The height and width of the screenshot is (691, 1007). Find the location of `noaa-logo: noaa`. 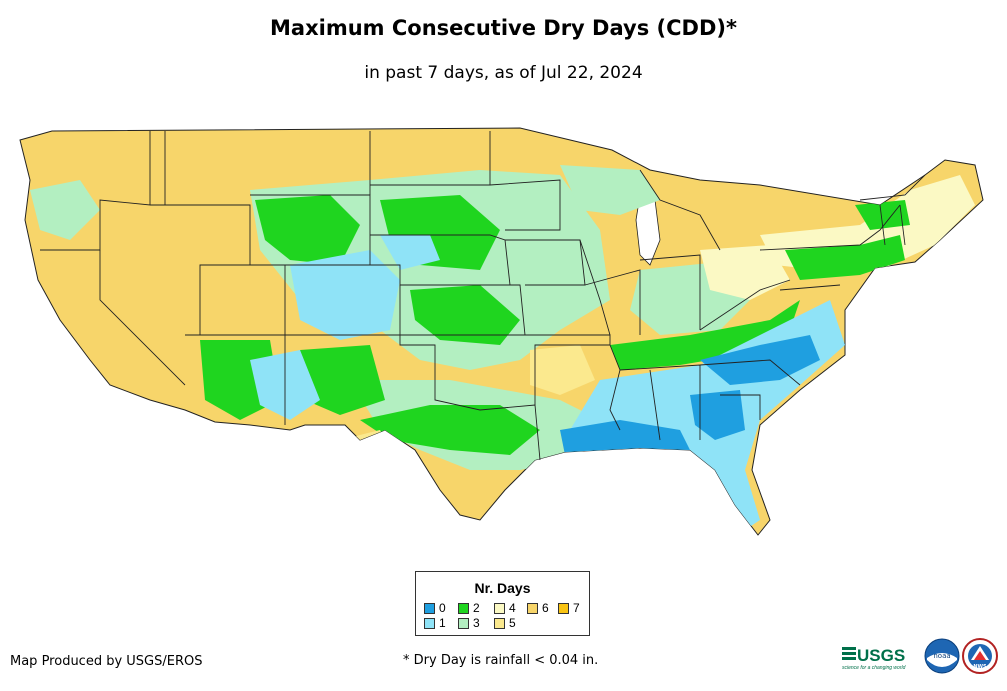

noaa-logo: noaa is located at coordinates (942, 656).